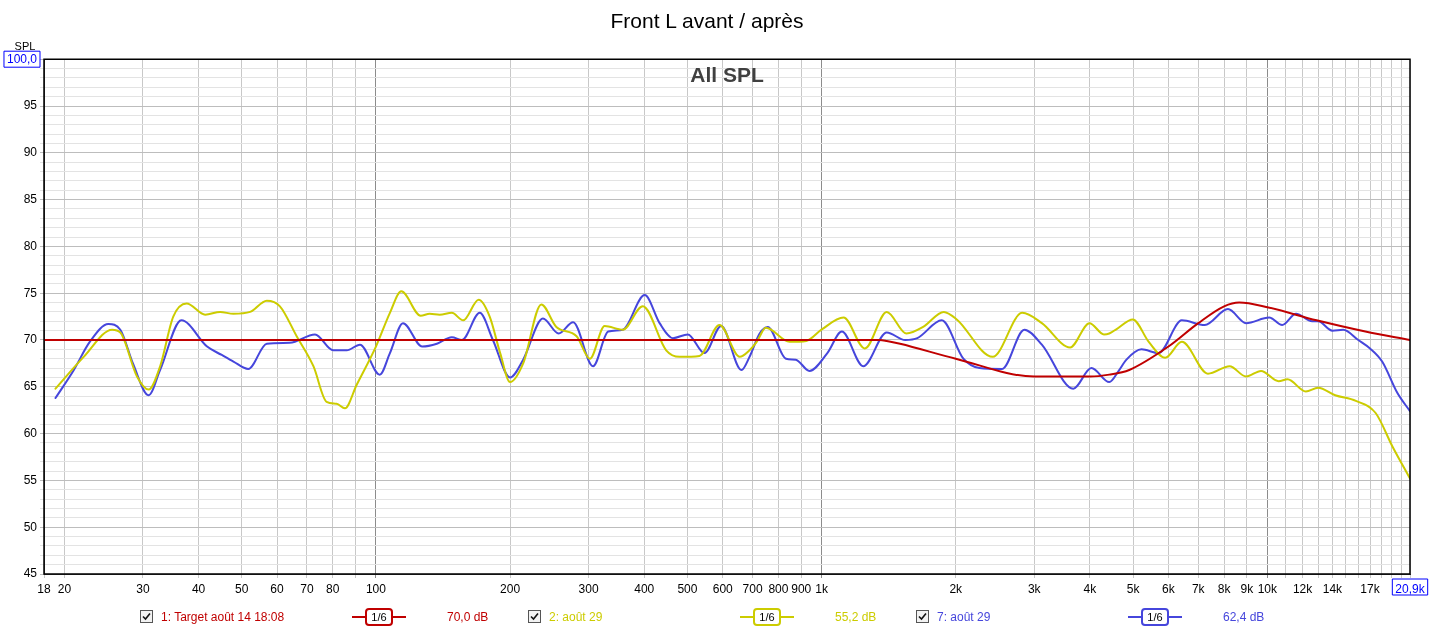 This screenshot has width=1433, height=632. Describe the element at coordinates (588, 588) in the screenshot. I see `x-tick-label: 300` at that location.